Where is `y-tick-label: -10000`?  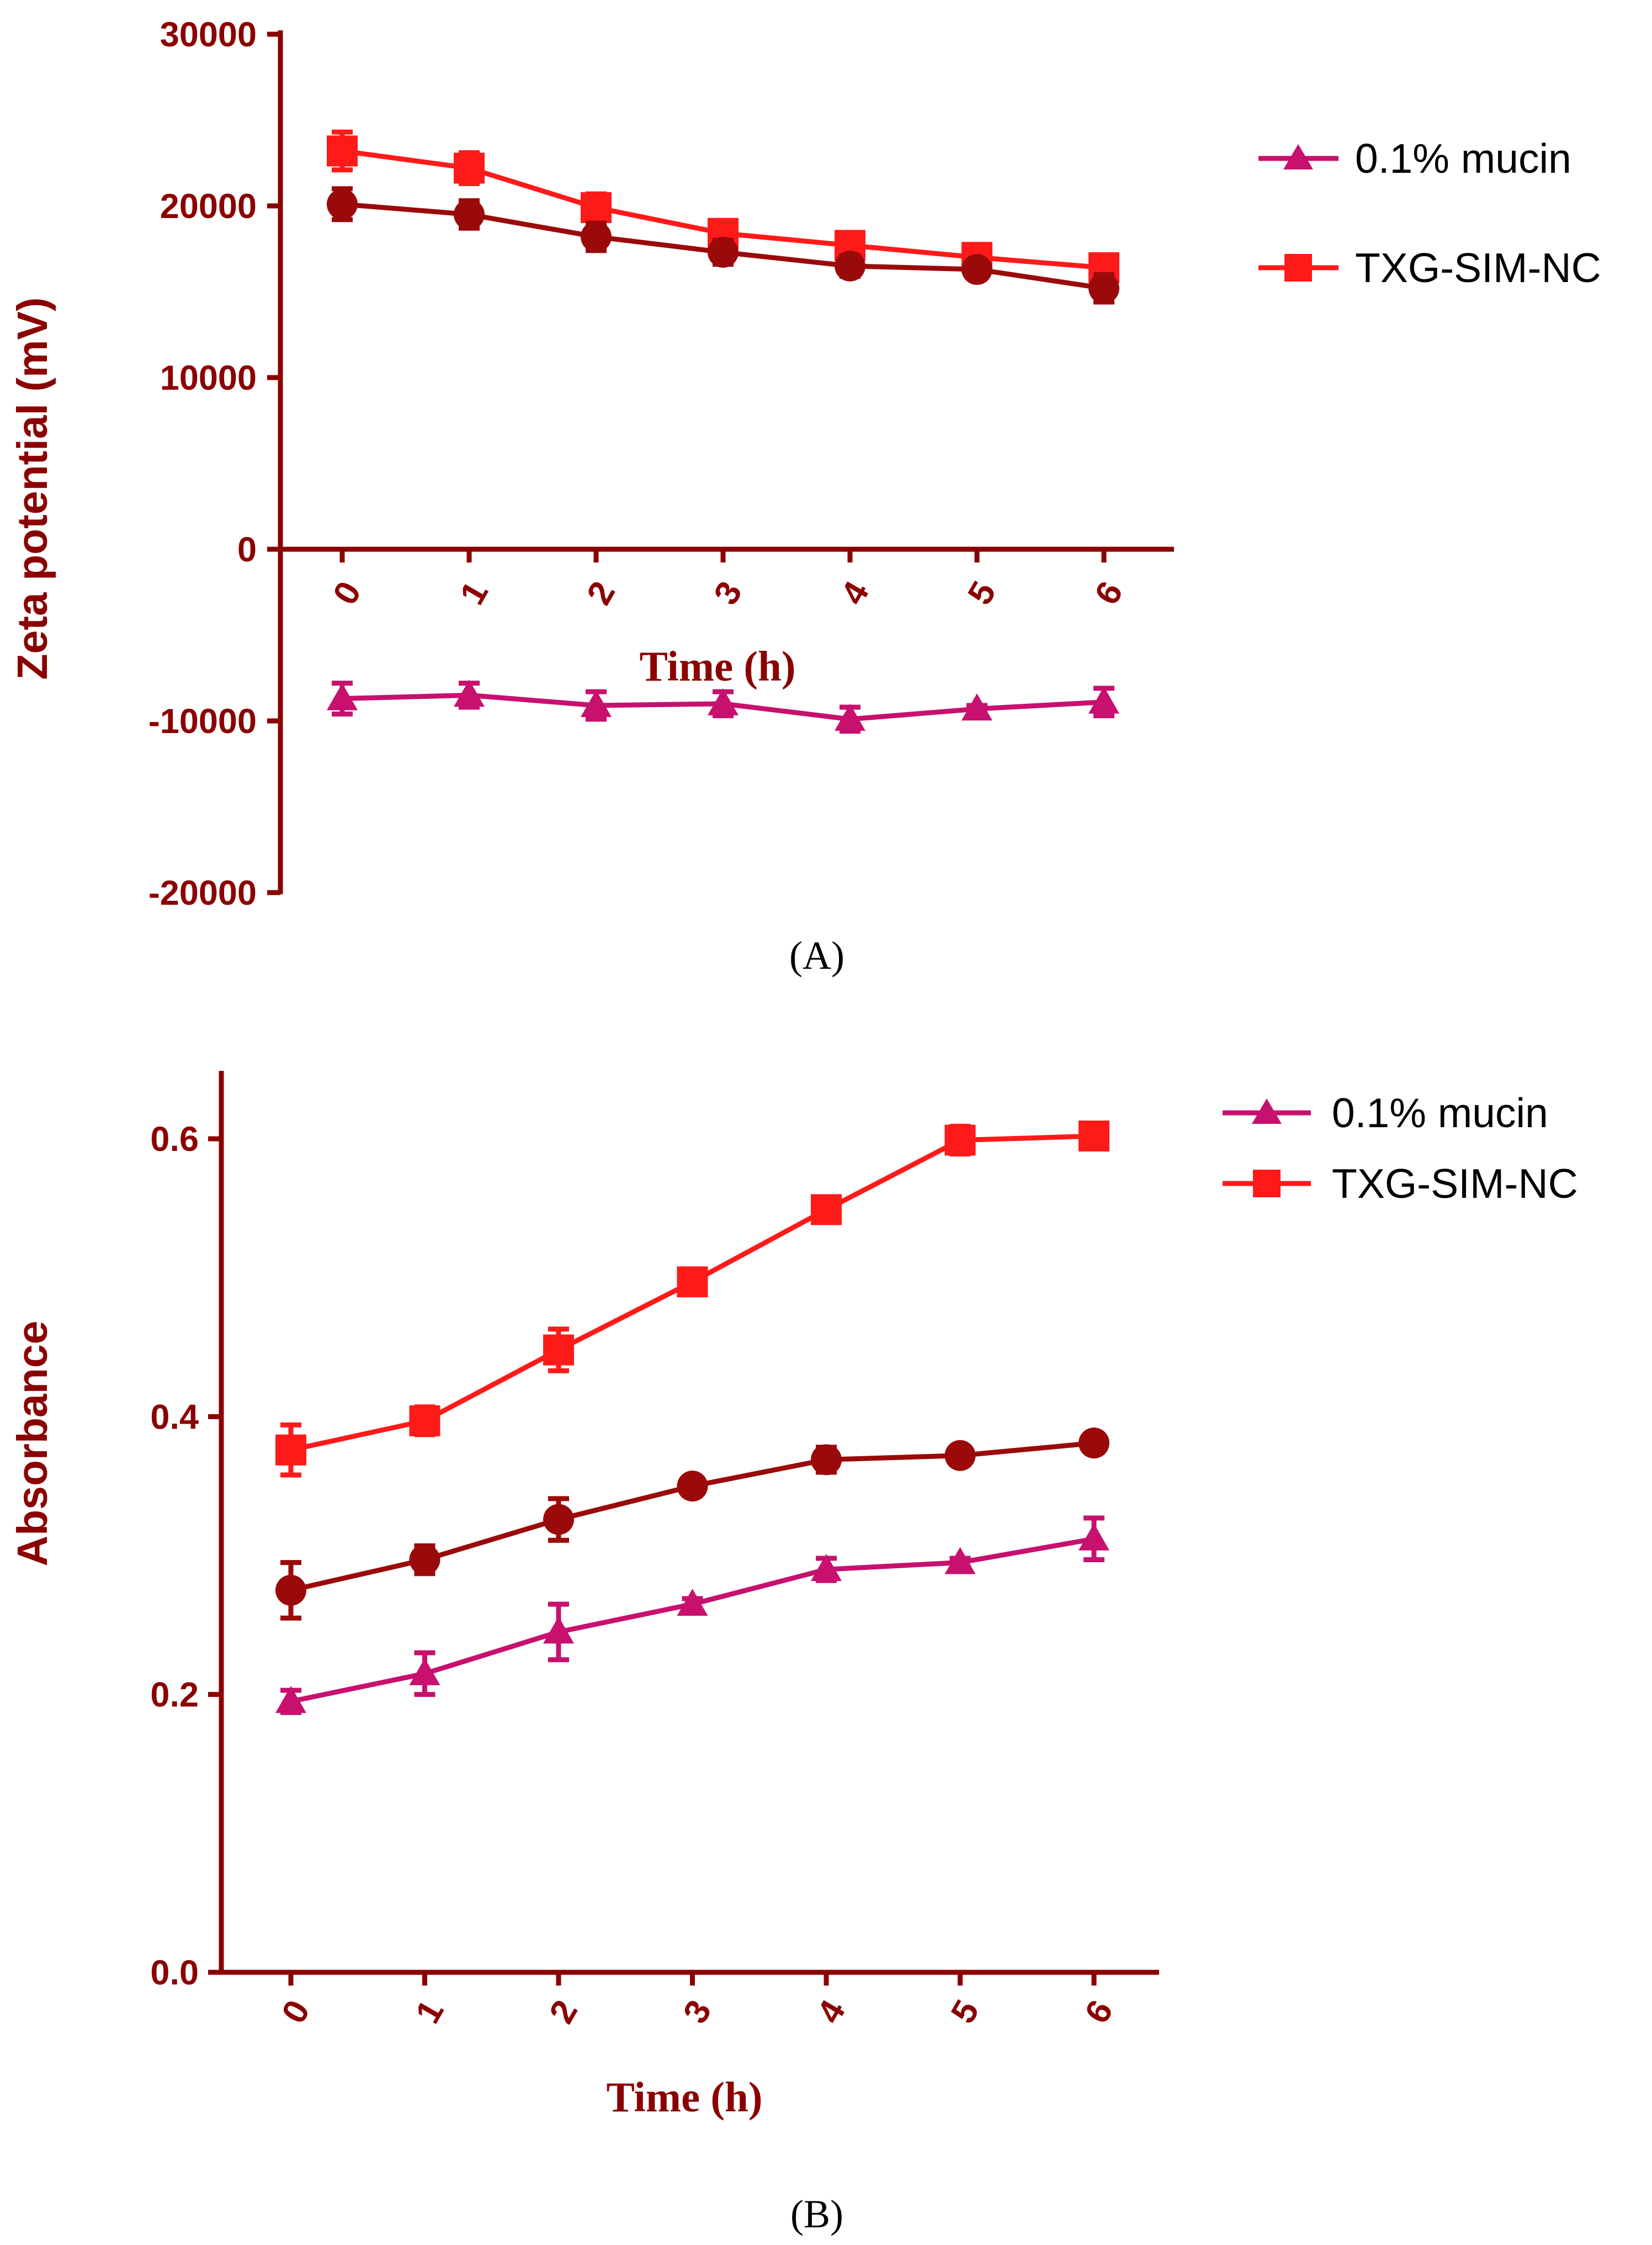
y-tick-label: -10000 is located at coordinates (203, 721).